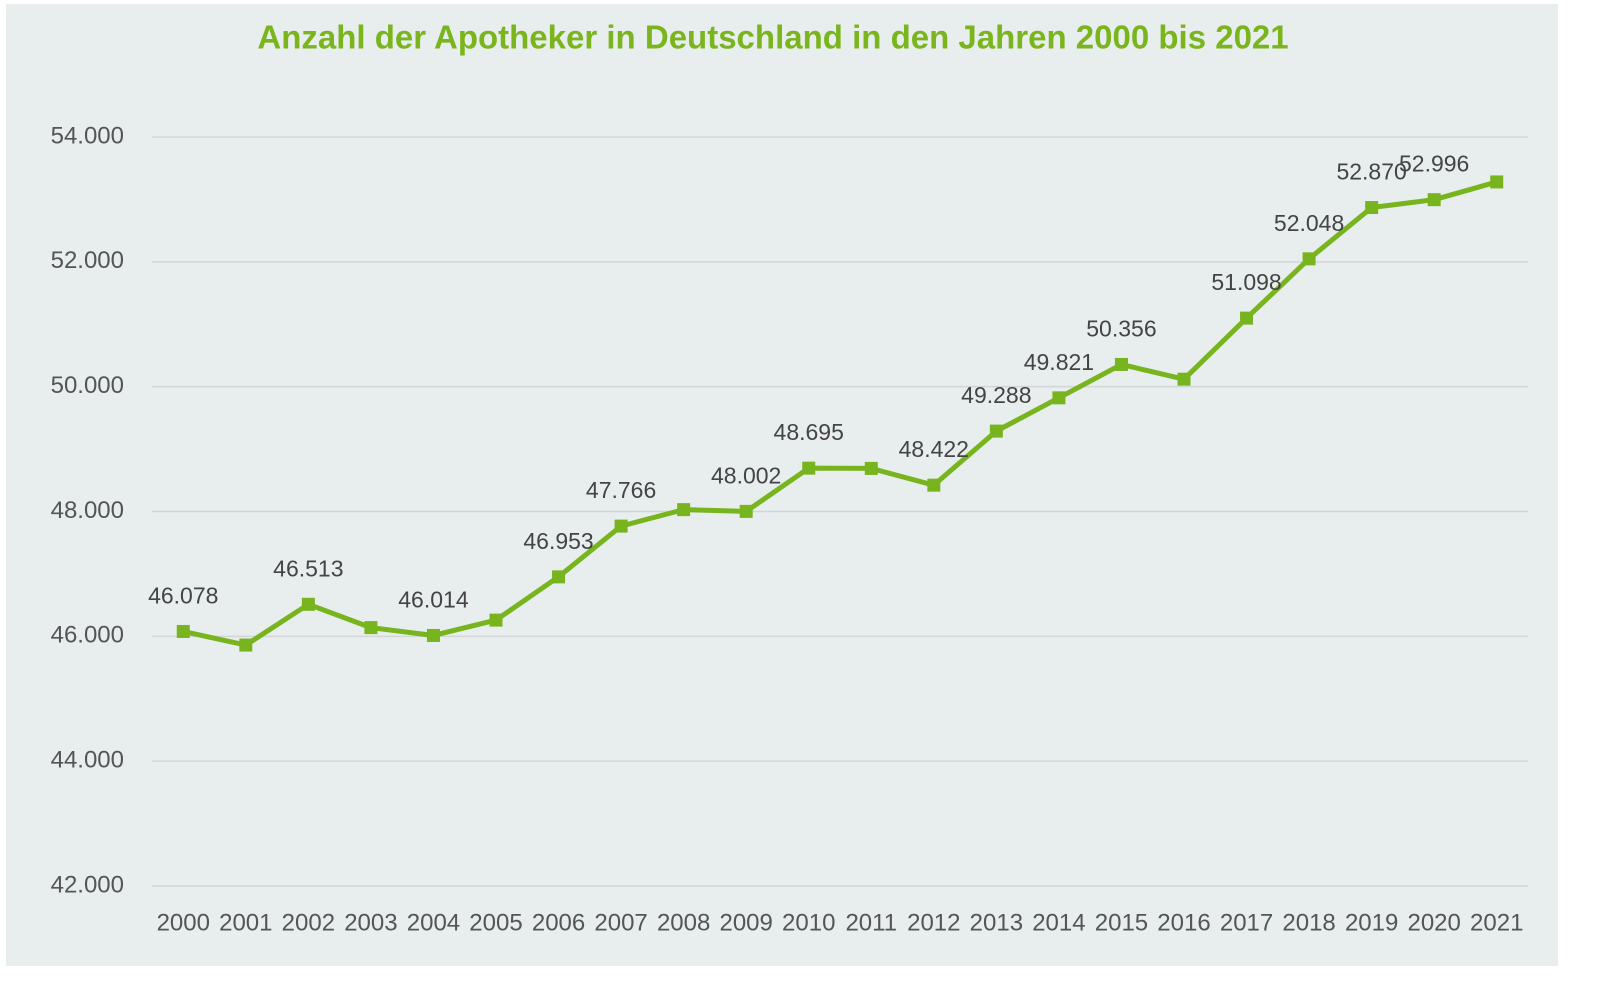 This screenshot has height=987, width=1606. I want to click on x-tick-label: 2000, so click(183, 922).